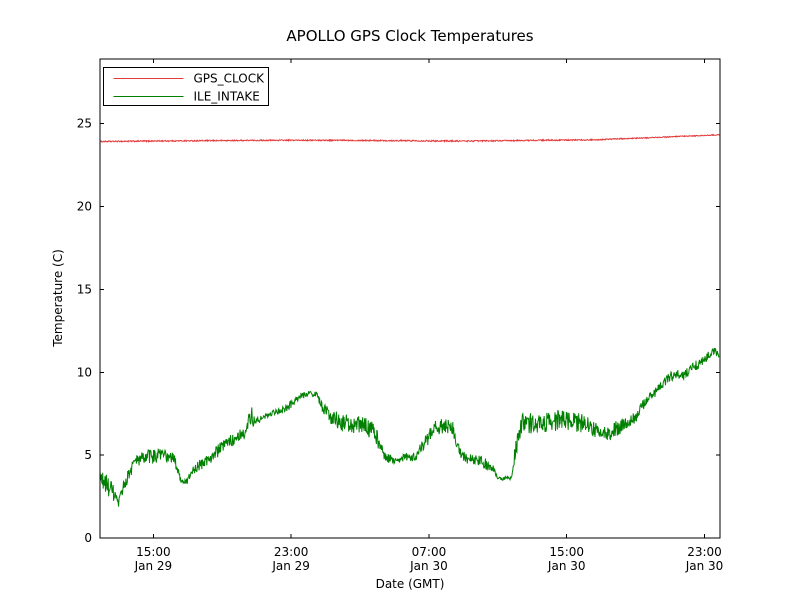 This screenshot has height=604, width=800. What do you see at coordinates (230, 79) in the screenshot?
I see `legend-label-gps-clock: GPS_CLOCK` at bounding box center [230, 79].